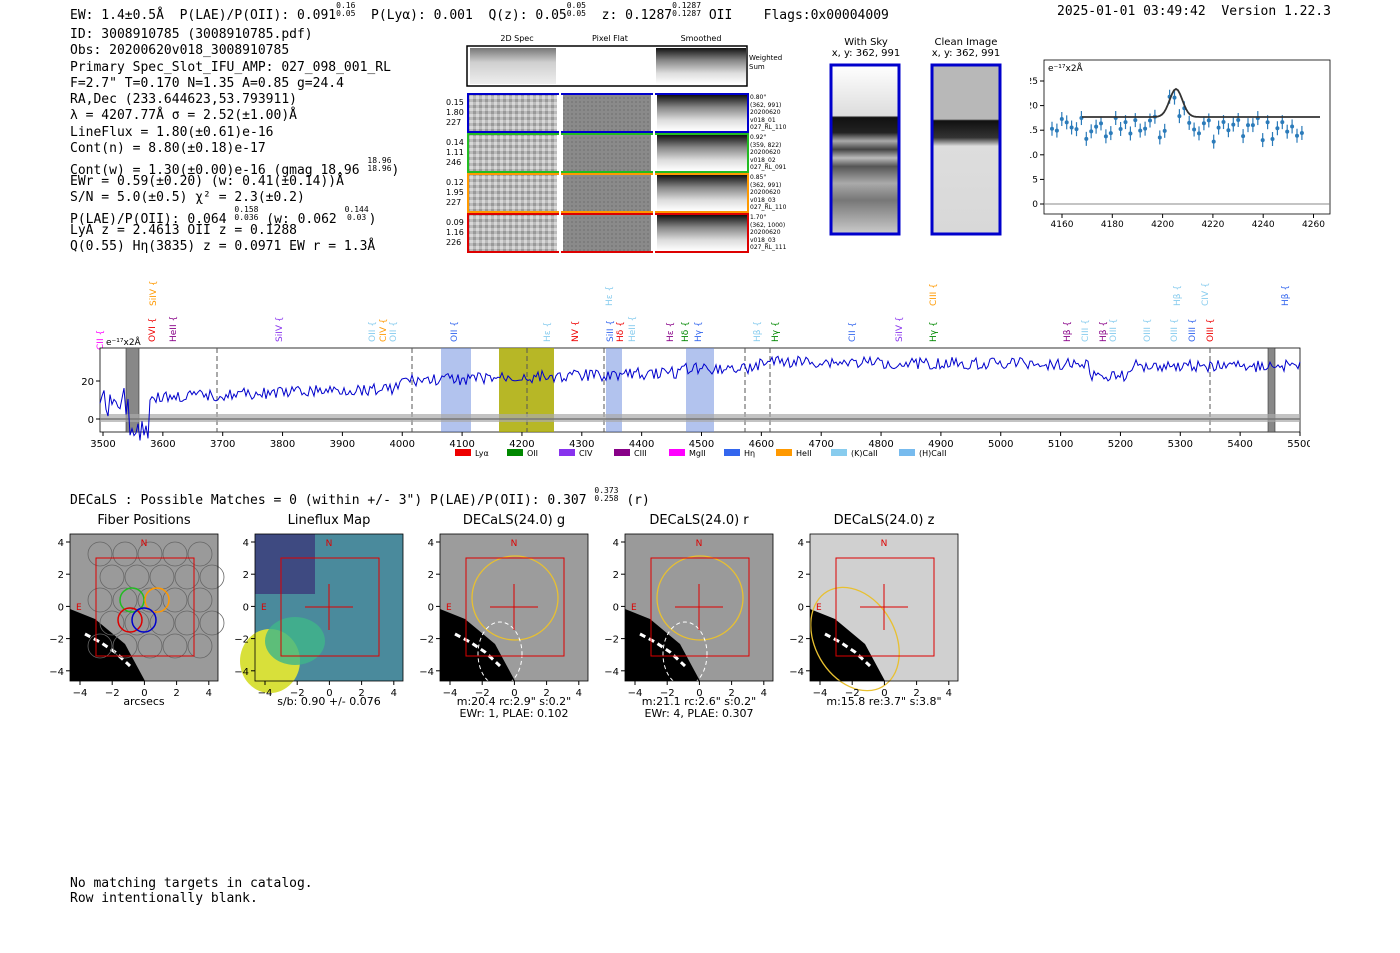 This screenshot has width=1400, height=953. What do you see at coordinates (379, 169) in the screenshot?
I see `info-contw-lo: 18.96` at bounding box center [379, 169].